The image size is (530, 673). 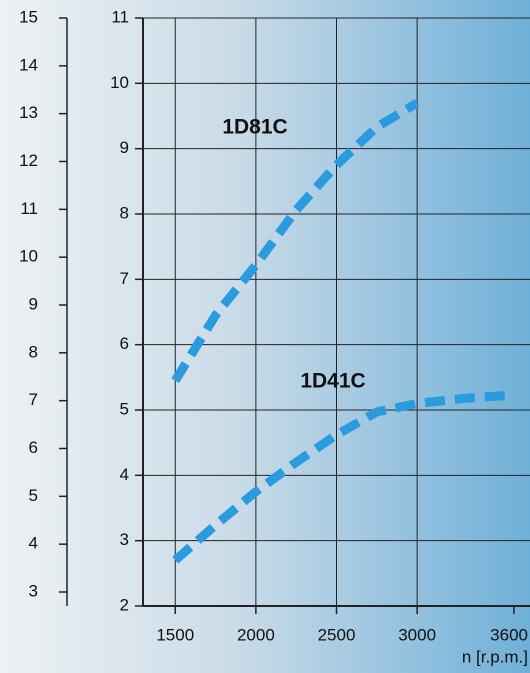 I want to click on y2-tick-label: 9, so click(x=33, y=303).